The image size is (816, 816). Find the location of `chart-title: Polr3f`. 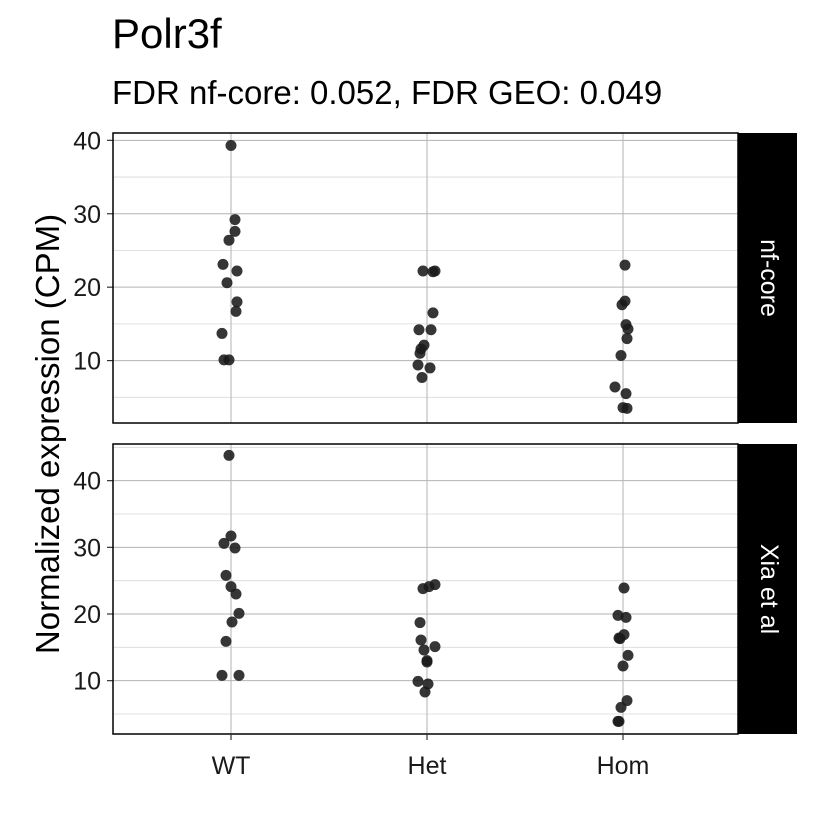

chart-title: Polr3f is located at coordinates (167, 33).